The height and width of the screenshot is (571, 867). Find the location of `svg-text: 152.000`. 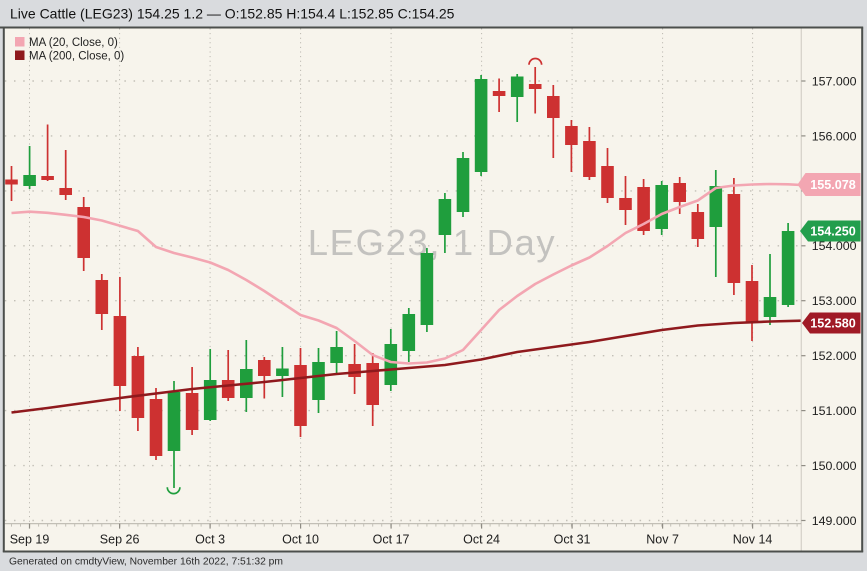

svg-text: 152.000 is located at coordinates (834, 356).